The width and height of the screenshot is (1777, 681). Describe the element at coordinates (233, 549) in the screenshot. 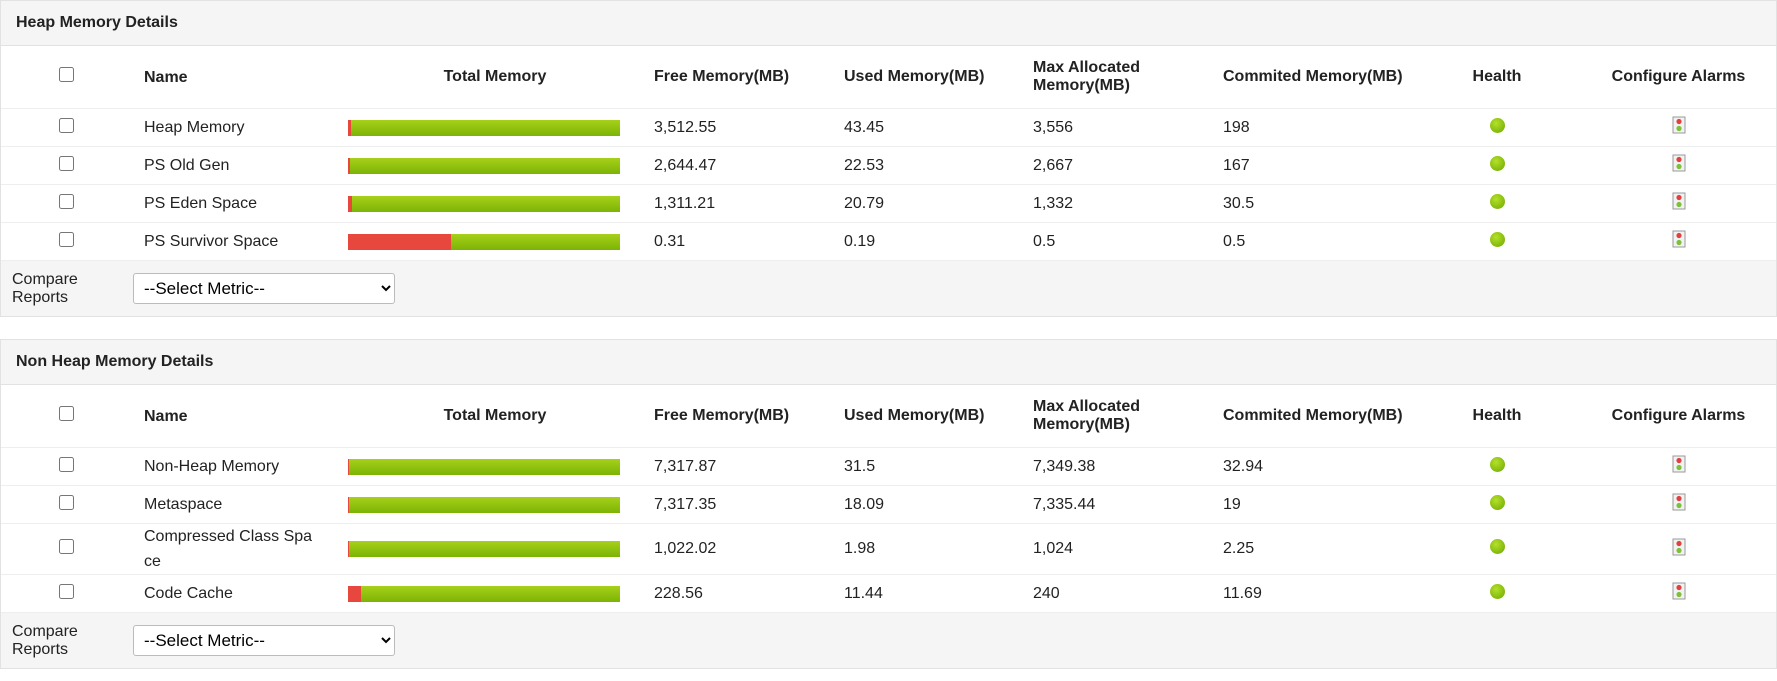

I see `row-name: Compressed Class Space` at that location.